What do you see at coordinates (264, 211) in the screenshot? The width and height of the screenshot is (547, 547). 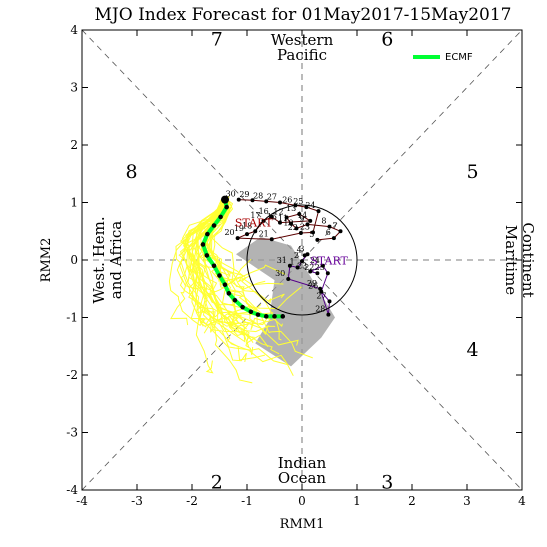 I see `observed-day-label: 16` at bounding box center [264, 211].